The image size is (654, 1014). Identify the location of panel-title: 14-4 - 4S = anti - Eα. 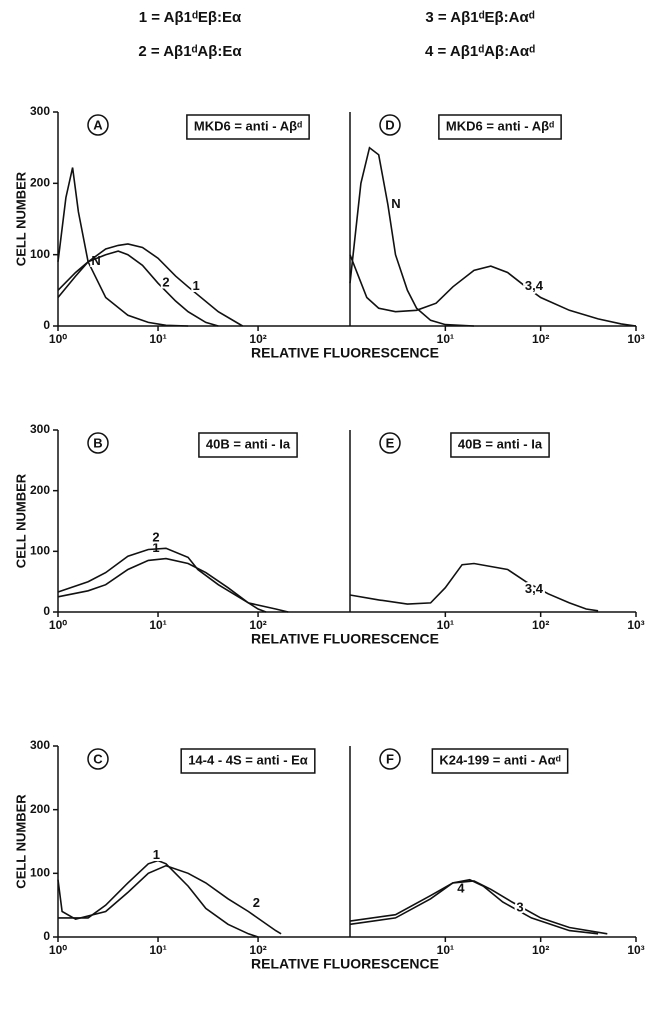
(248, 759).